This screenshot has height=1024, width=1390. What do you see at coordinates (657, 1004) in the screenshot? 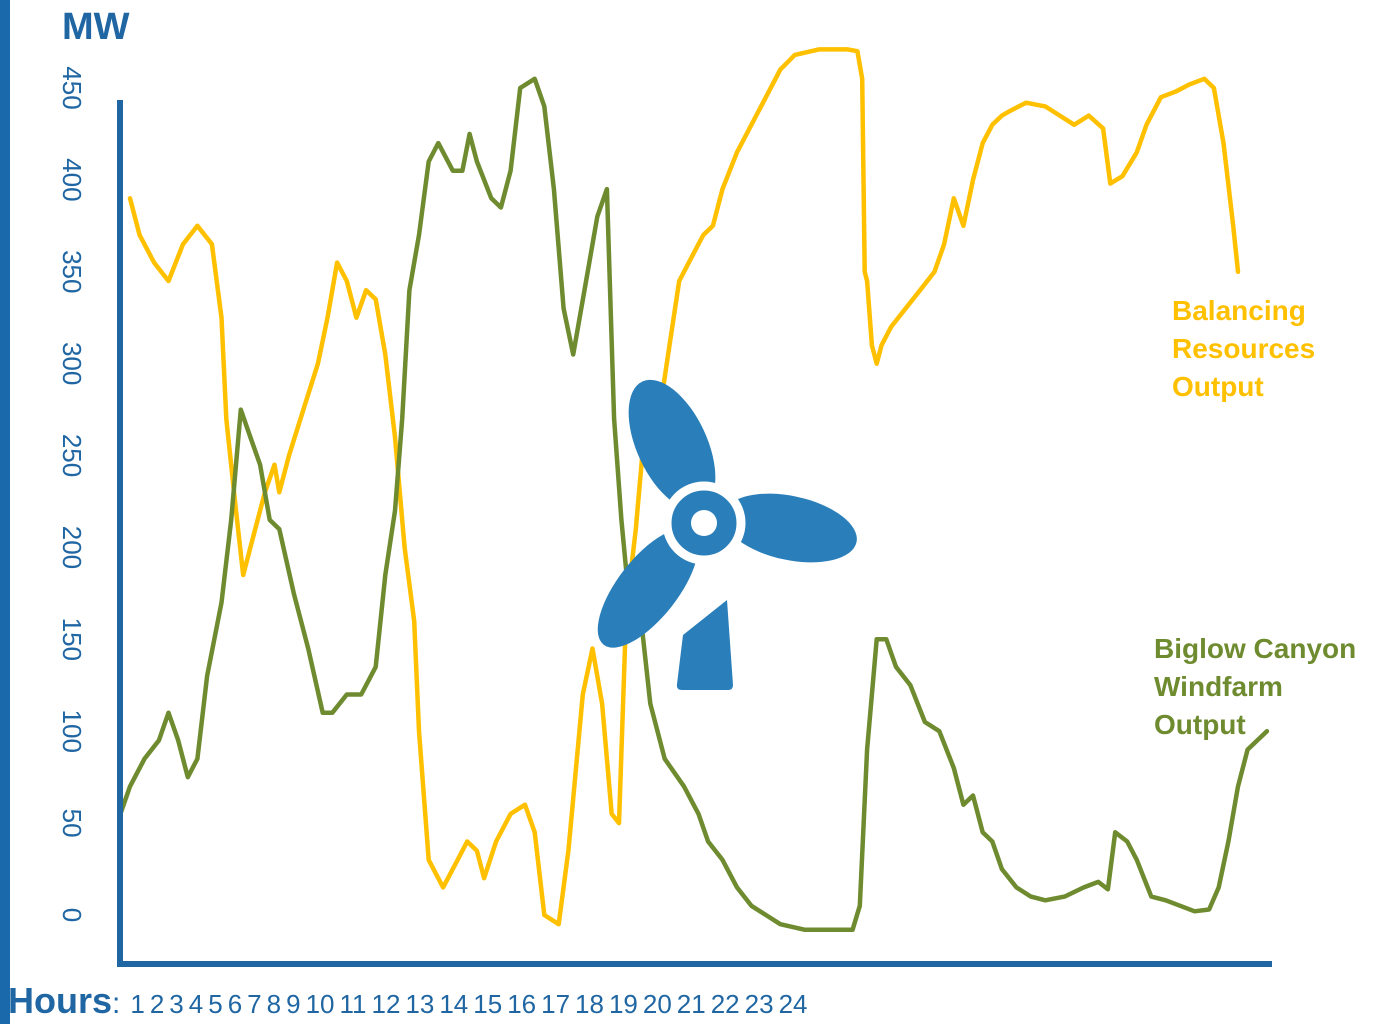
I see `x-tick-label: 20` at bounding box center [657, 1004].